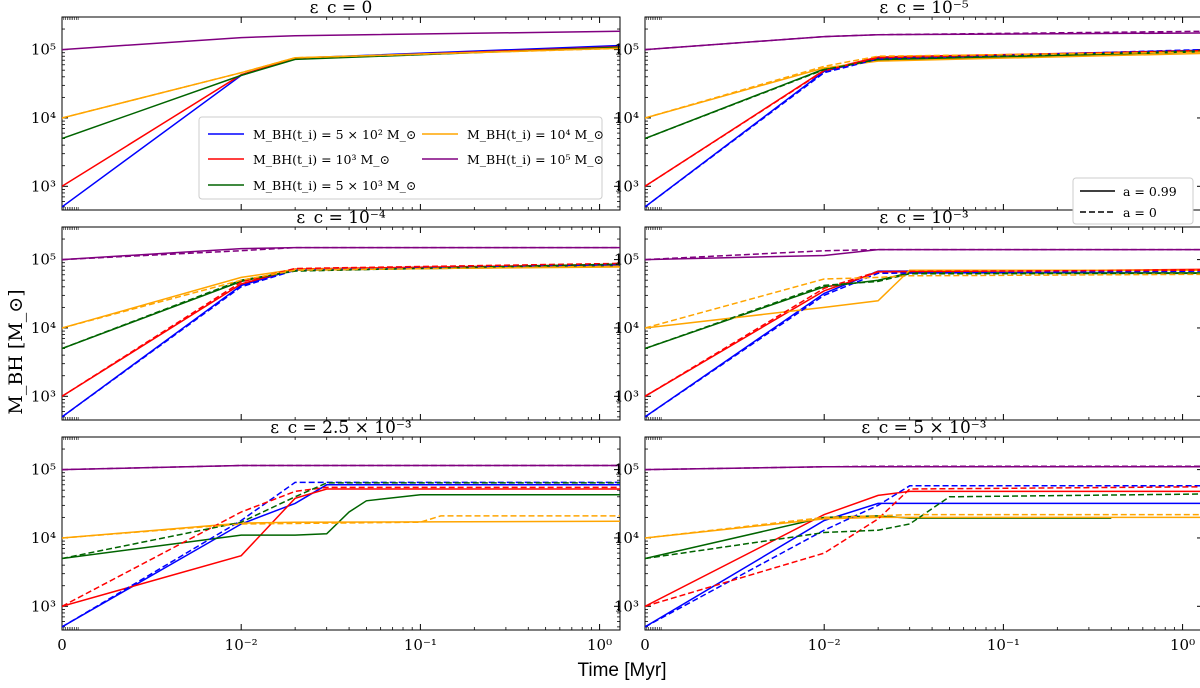 This screenshot has height=688, width=1200. Describe the element at coordinates (1140, 212) in the screenshot. I see `legend-label: a = 0` at that location.